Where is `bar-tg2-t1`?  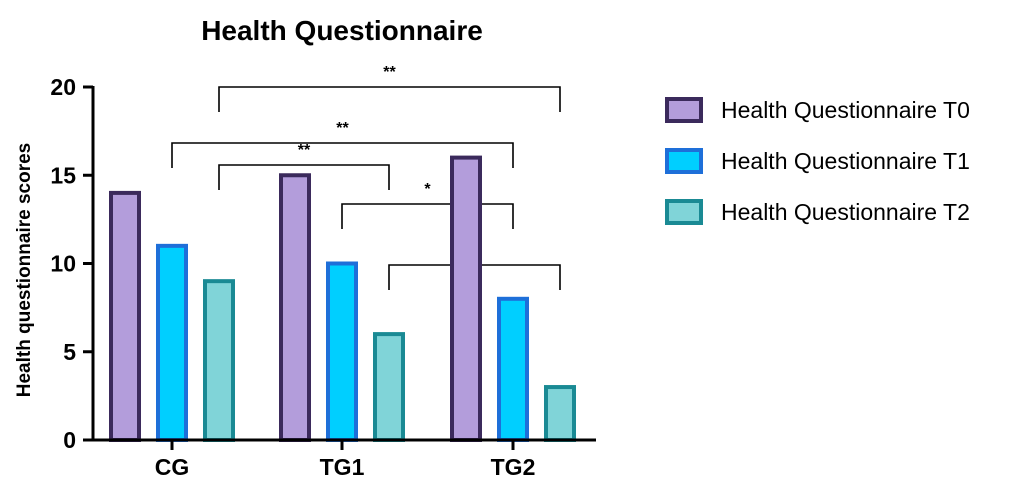
bar-tg2-t1 is located at coordinates (513, 369).